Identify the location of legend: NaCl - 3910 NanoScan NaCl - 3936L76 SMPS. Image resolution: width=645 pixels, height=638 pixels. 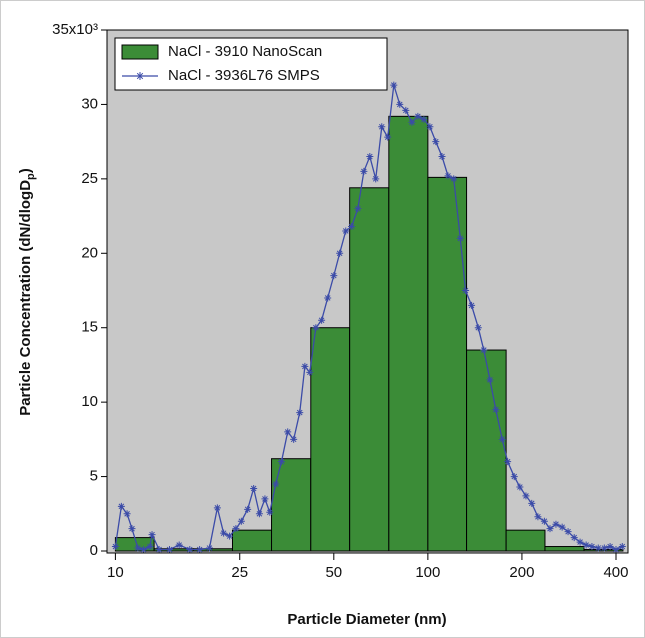
(251, 64).